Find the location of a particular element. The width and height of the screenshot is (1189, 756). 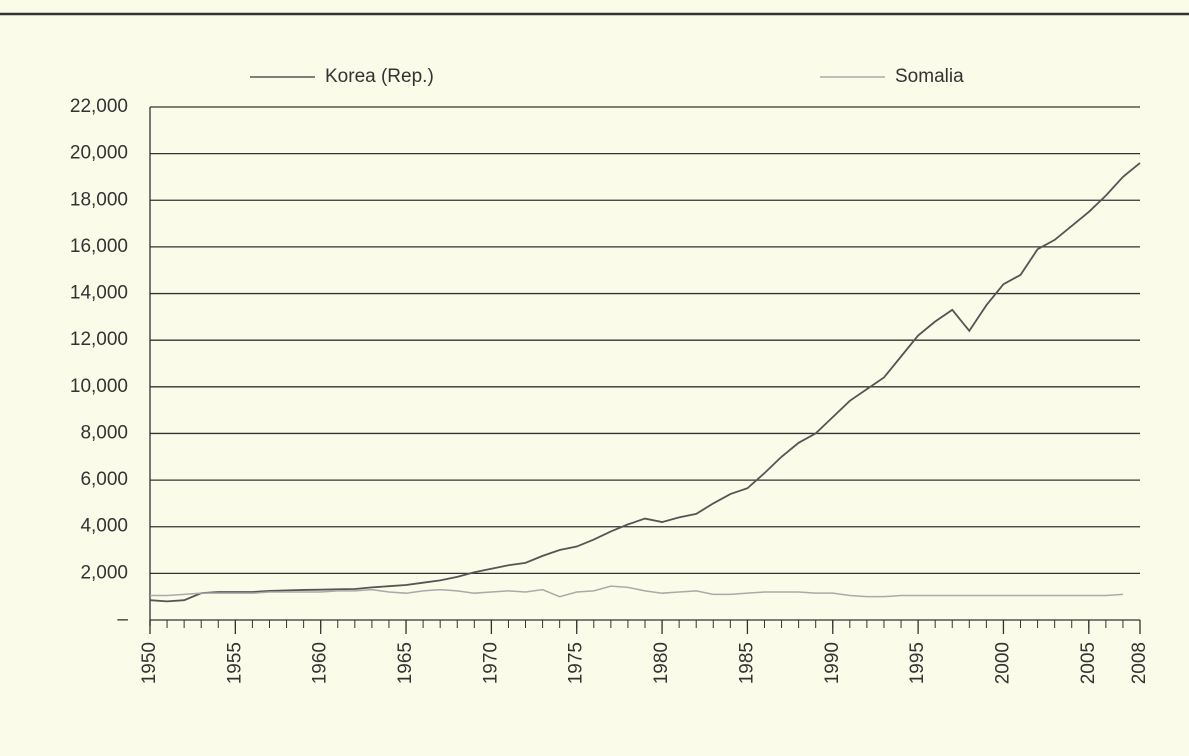

x-tick-label: 1955 is located at coordinates (234, 663).